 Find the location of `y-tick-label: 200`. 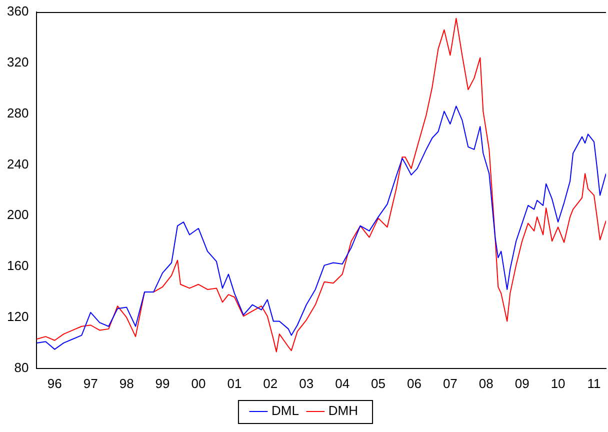

y-tick-label: 200 is located at coordinates (17, 214).